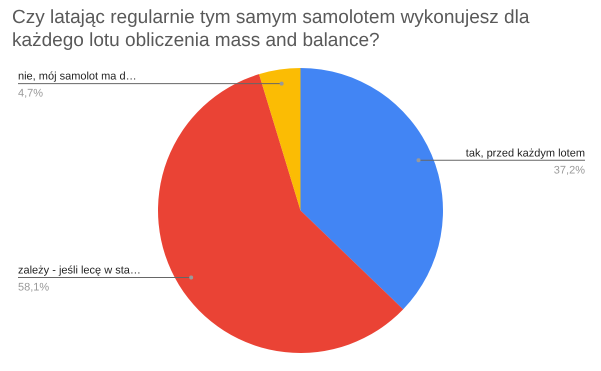 This screenshot has width=601, height=371. I want to click on slice-label: tak, przed każdym lotem, so click(525, 153).